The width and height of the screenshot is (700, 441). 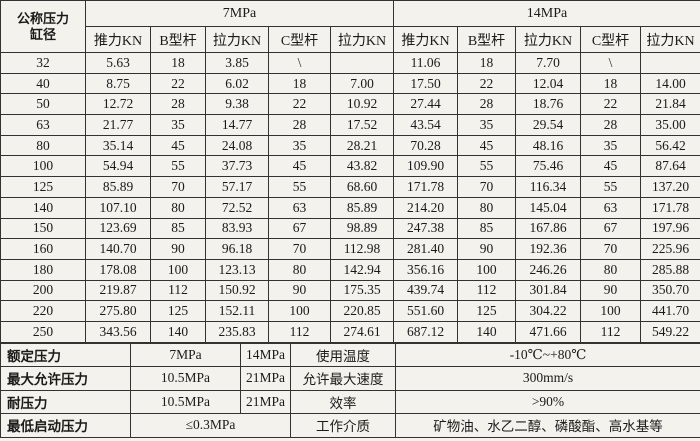 I want to click on value-cell: 43.54, so click(x=425, y=125).